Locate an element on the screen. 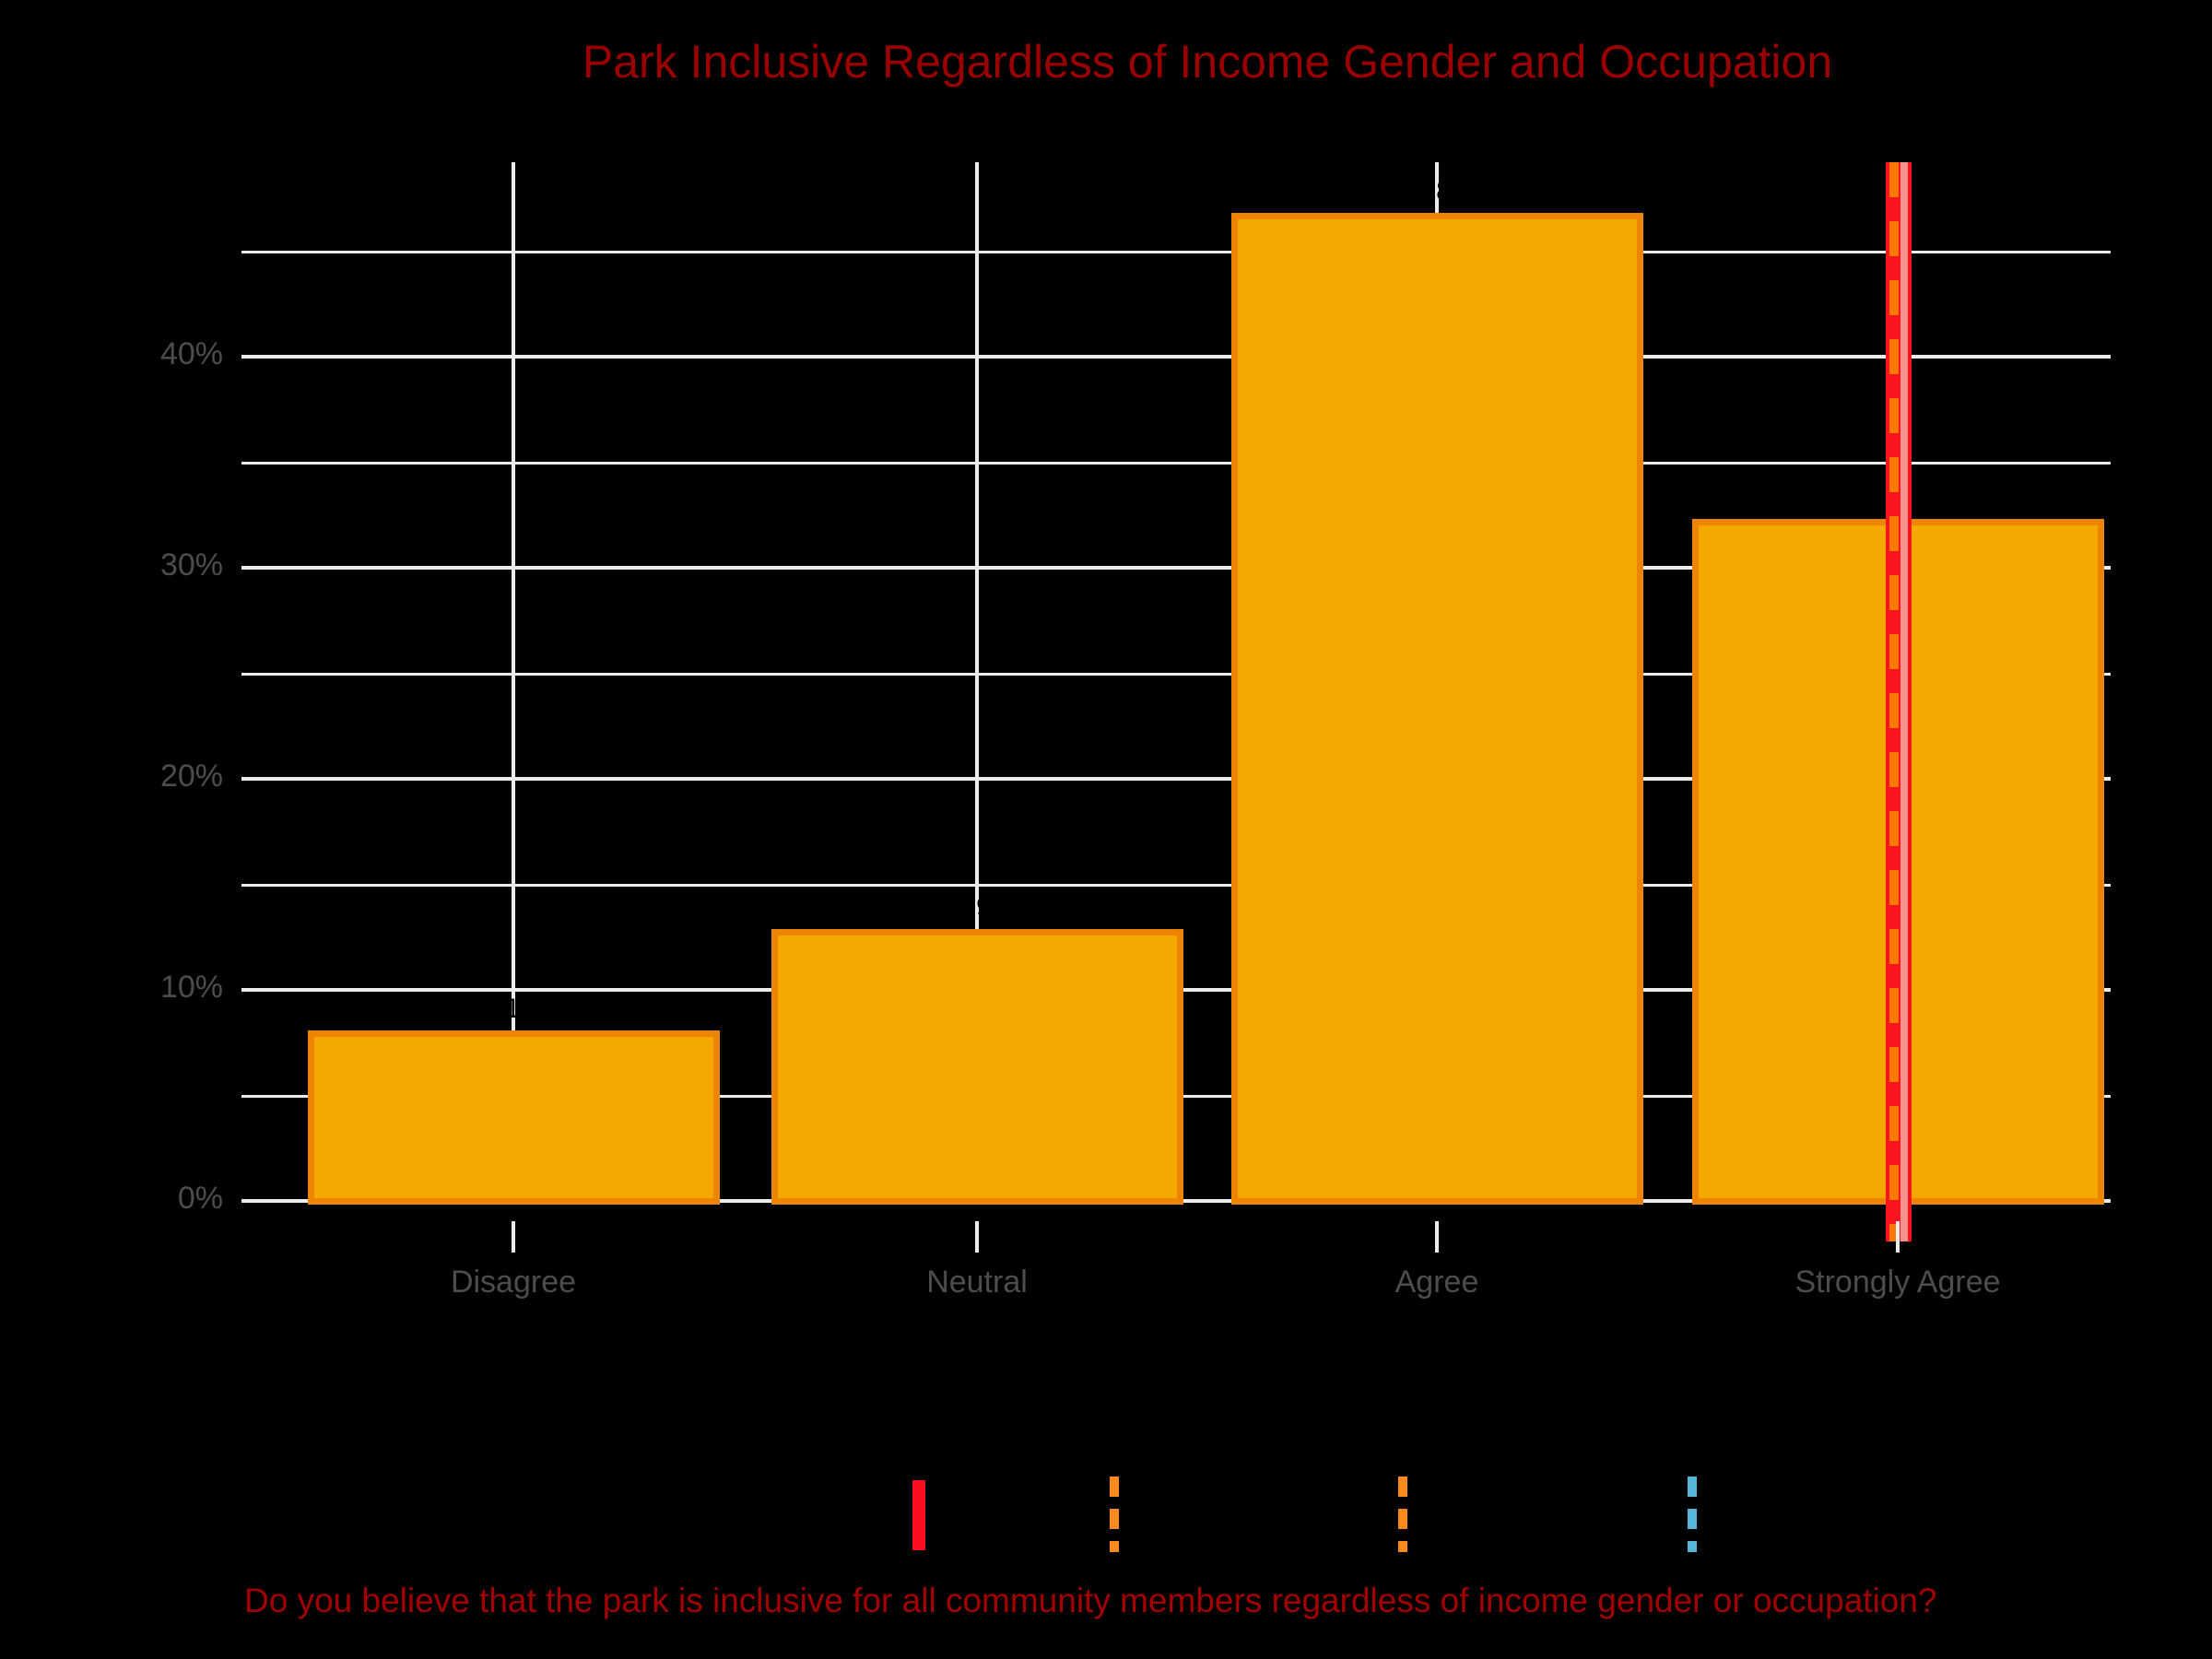 The width and height of the screenshot is (2212, 1659). bar-neutral is located at coordinates (977, 1066).